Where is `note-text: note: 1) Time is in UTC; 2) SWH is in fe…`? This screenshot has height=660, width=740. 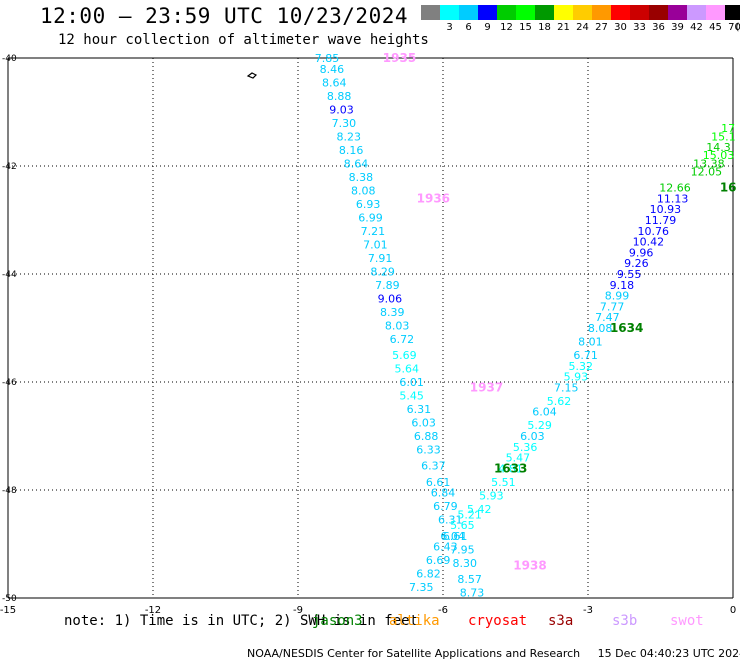 note-text: note: 1) Time is in UTC; 2) SWH is in fe… is located at coordinates (241, 621).